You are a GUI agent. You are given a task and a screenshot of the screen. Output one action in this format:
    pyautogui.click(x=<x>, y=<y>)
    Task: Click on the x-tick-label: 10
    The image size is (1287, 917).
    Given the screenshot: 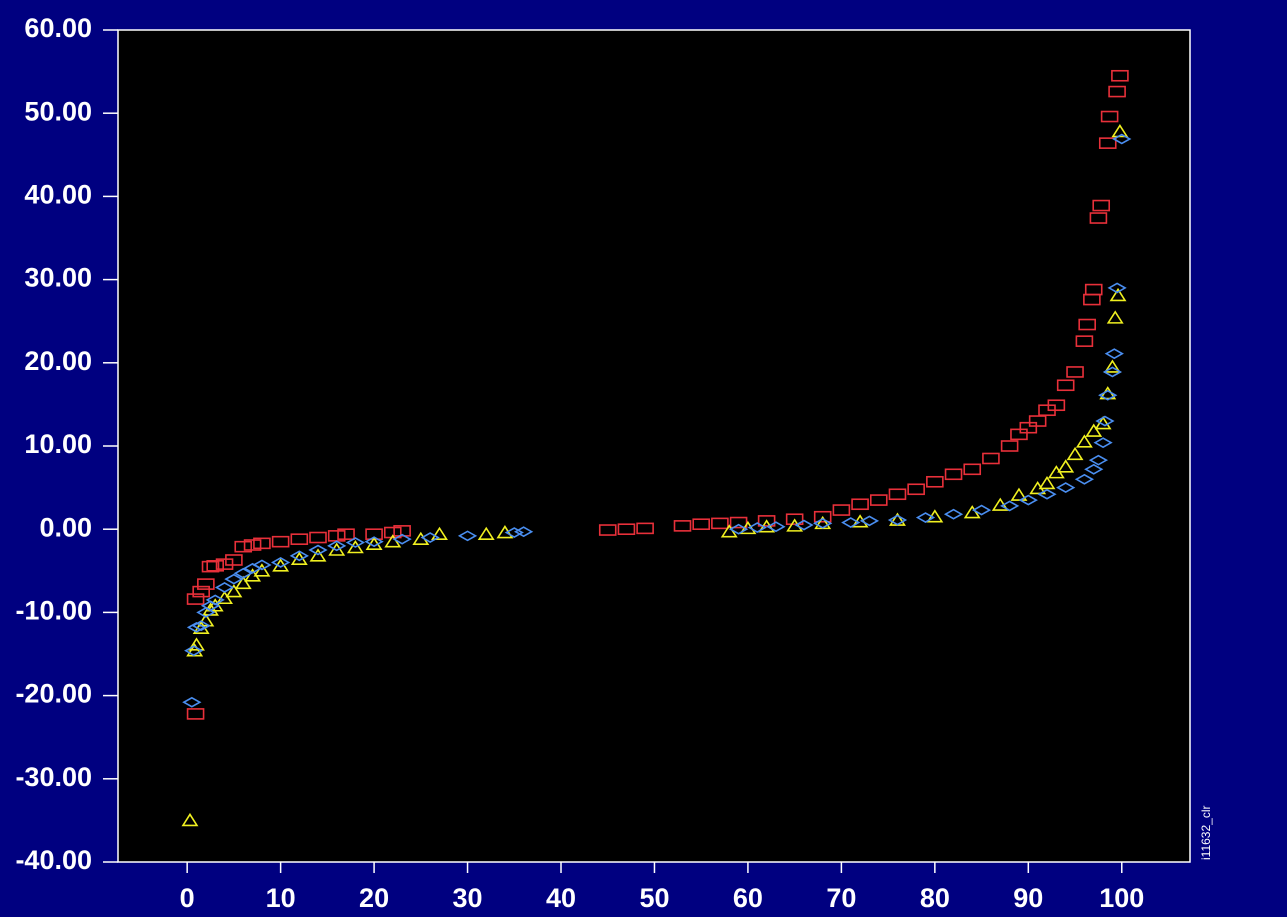 What is the action you would take?
    pyautogui.click(x=281, y=898)
    